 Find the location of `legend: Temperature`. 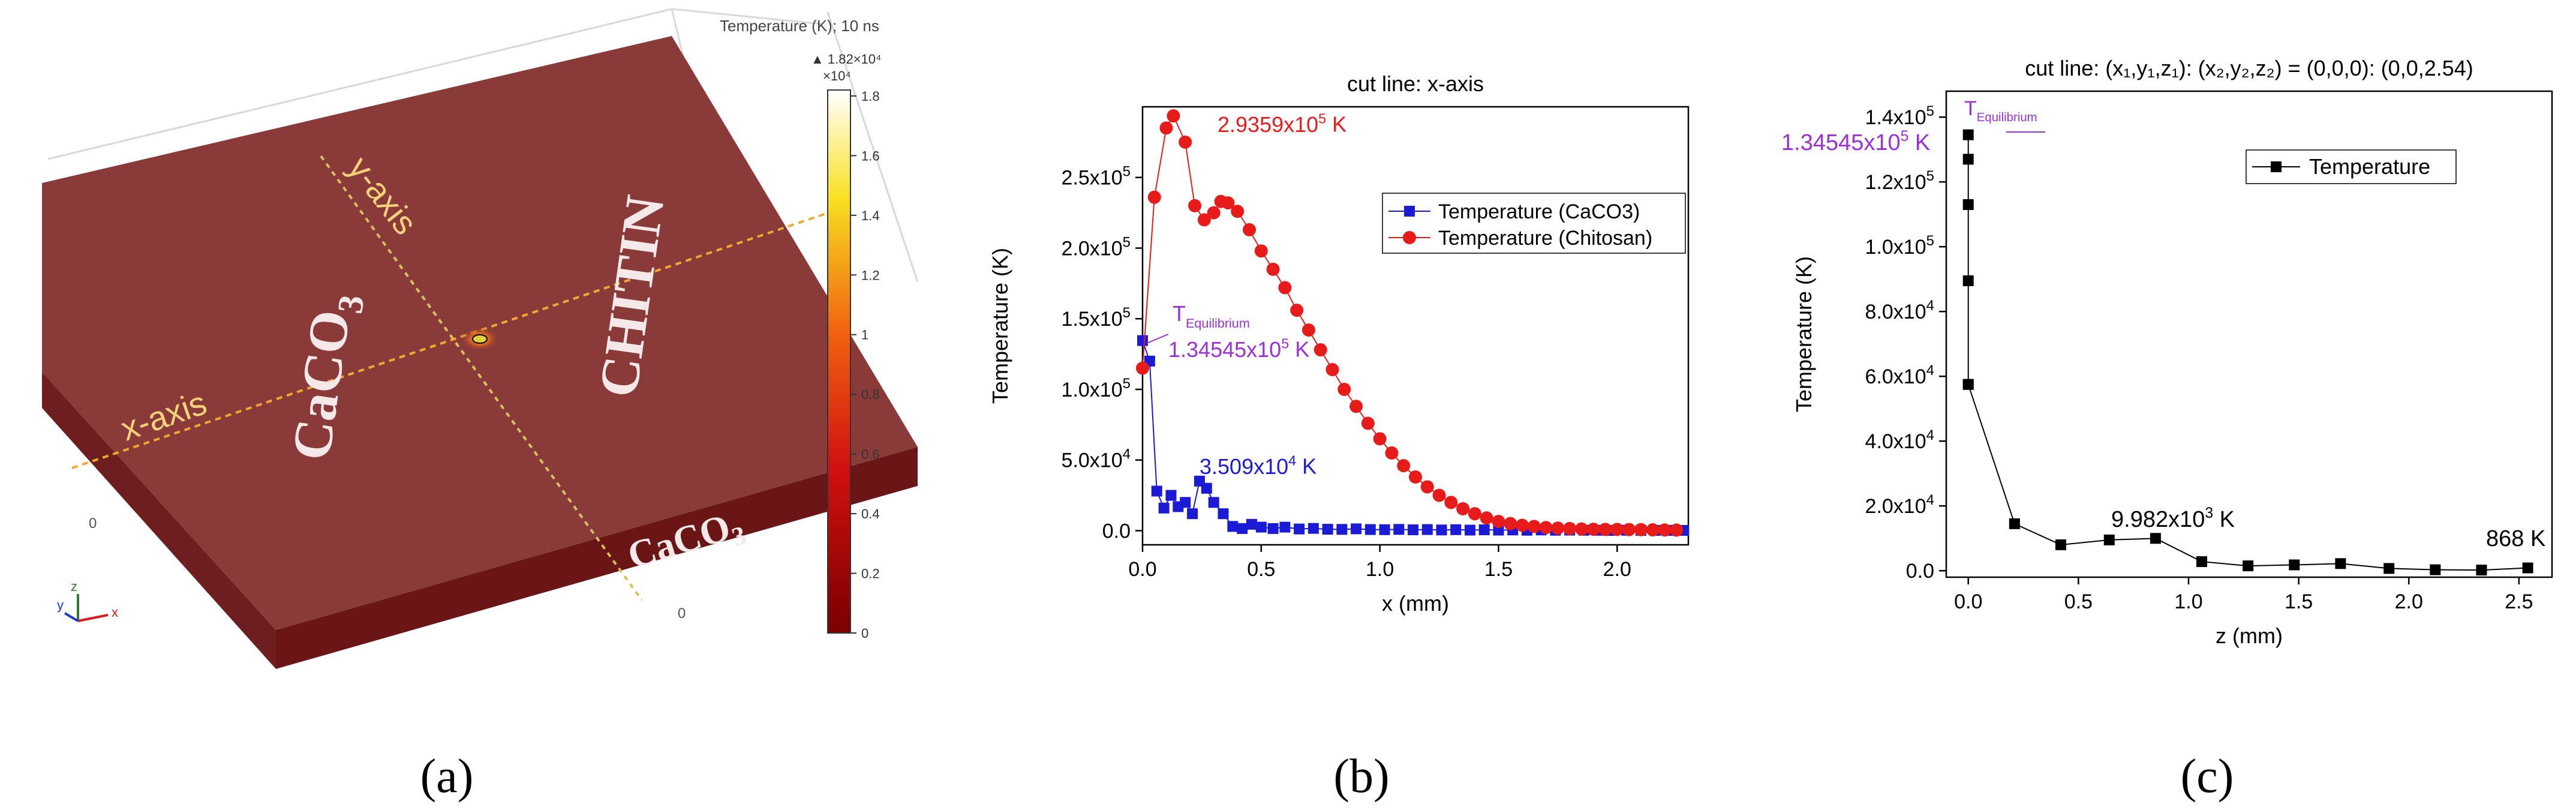

legend: Temperature is located at coordinates (2352, 166).